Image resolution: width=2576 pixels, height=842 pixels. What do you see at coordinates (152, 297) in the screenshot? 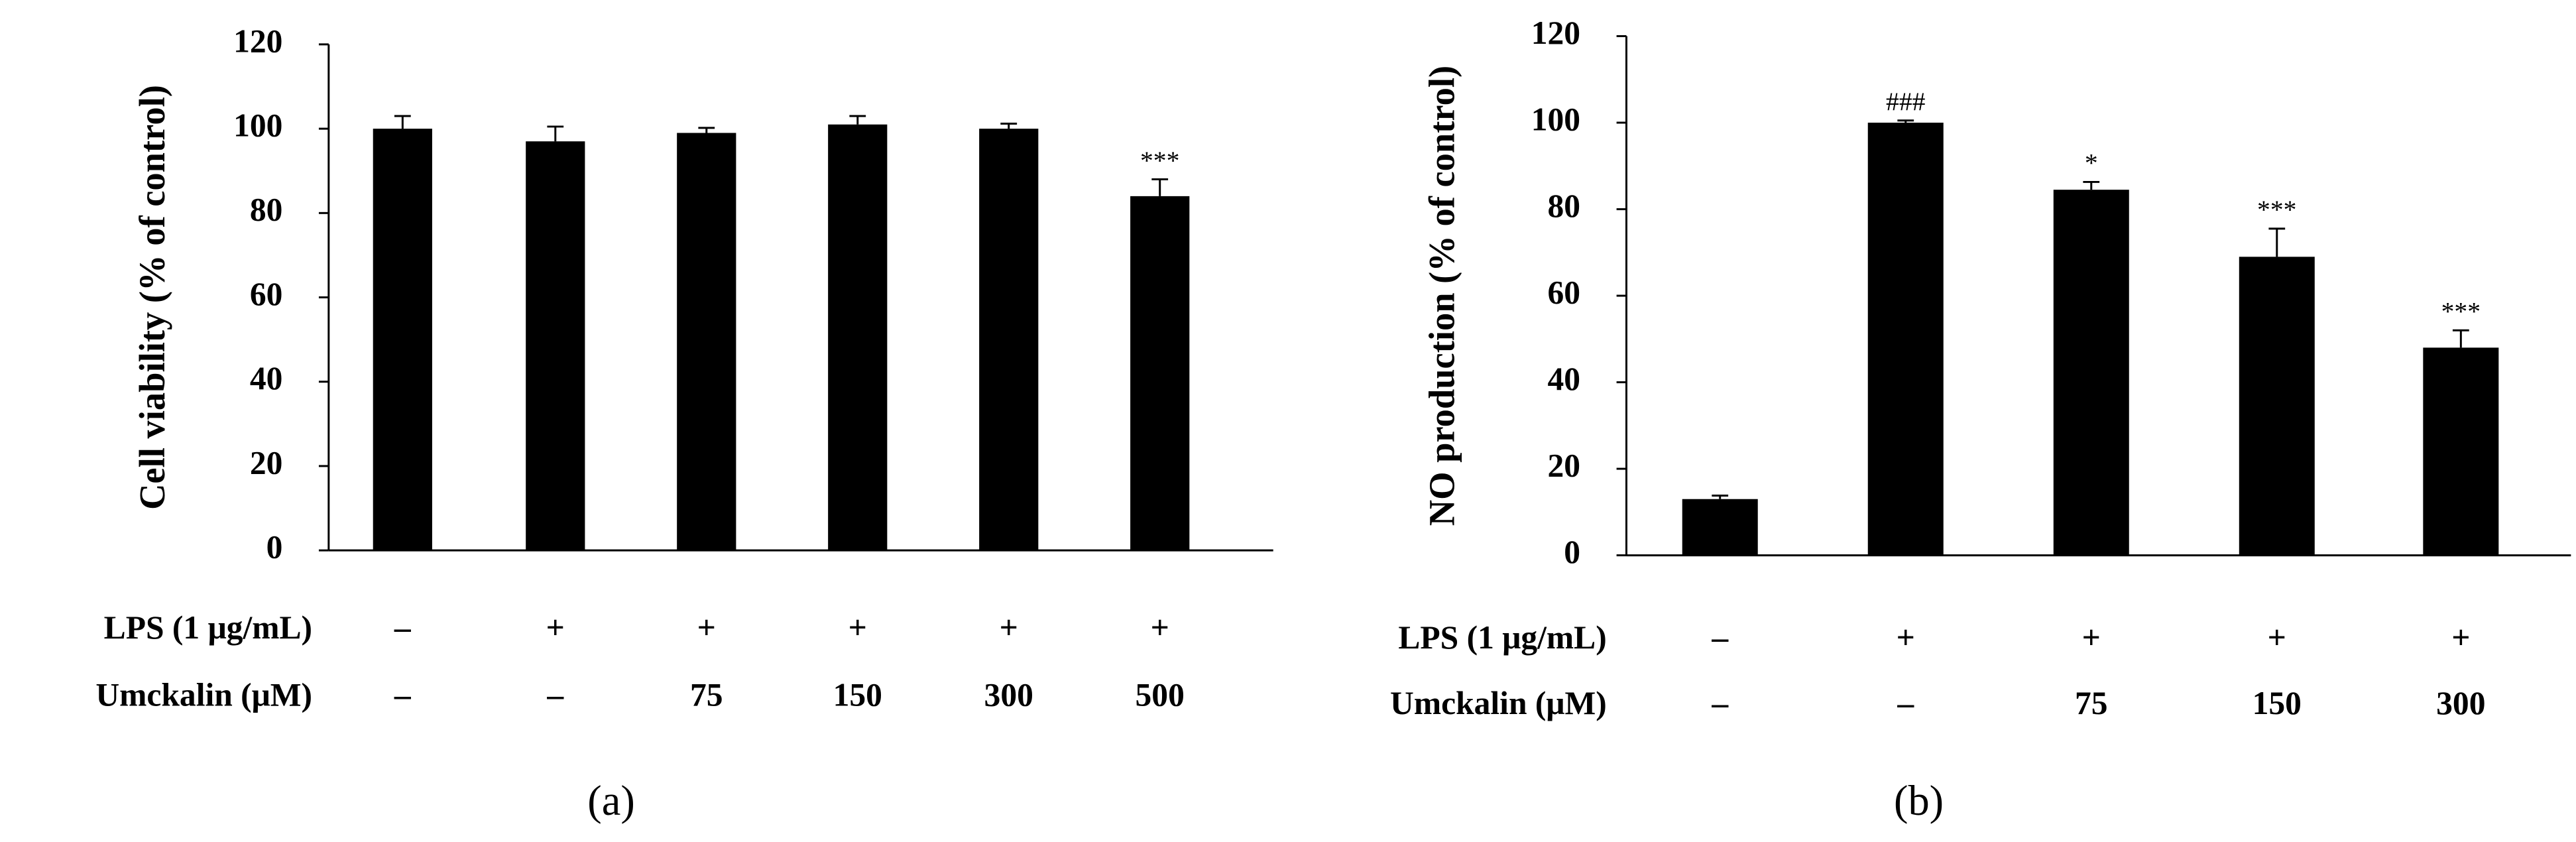
I see `y-axis-label: Cell viability (% of control)` at bounding box center [152, 297].